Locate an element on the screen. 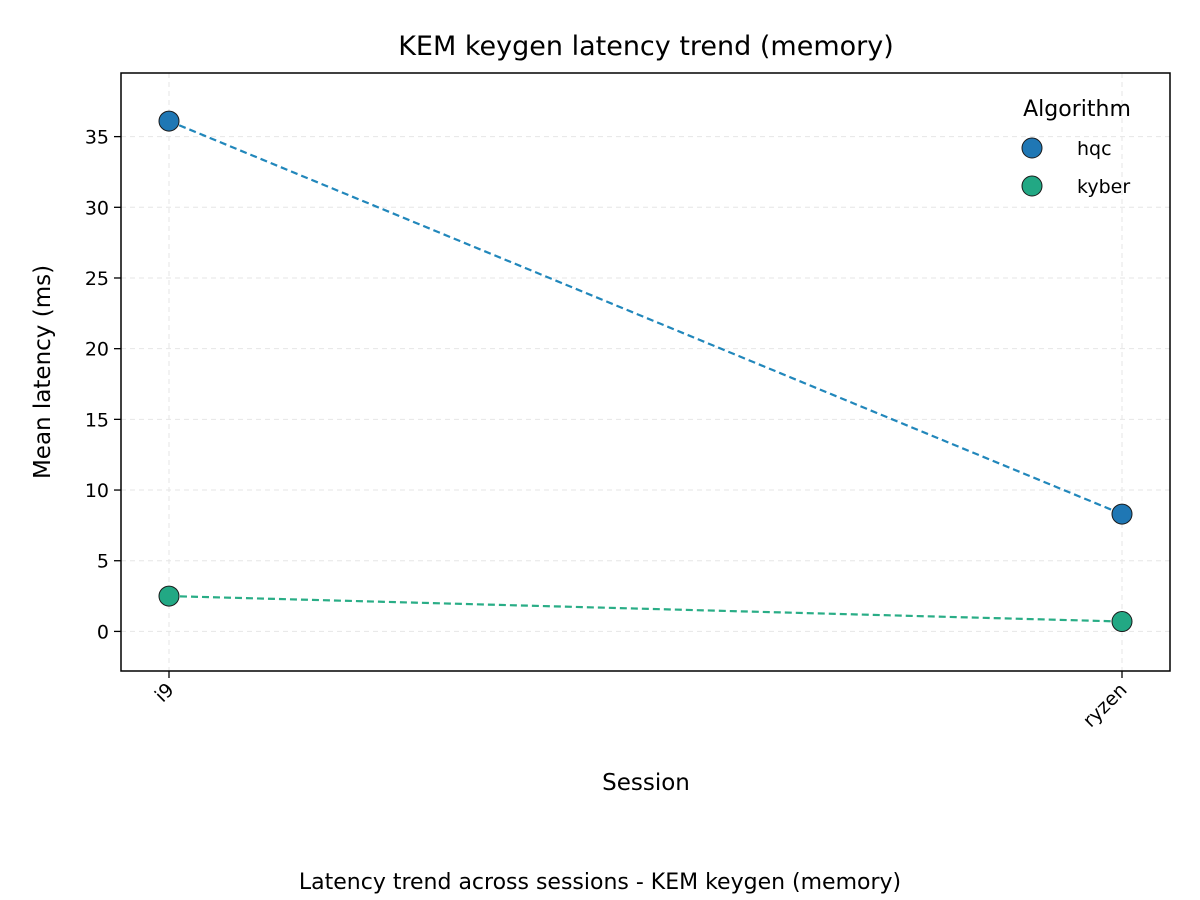 The width and height of the screenshot is (1200, 900). y-tick-label: 0 is located at coordinates (103, 632).